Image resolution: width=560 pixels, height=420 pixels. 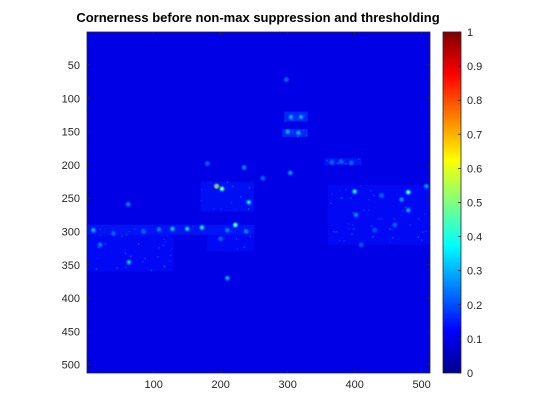 I want to click on y-tick-label-8: 450, so click(x=71, y=332).